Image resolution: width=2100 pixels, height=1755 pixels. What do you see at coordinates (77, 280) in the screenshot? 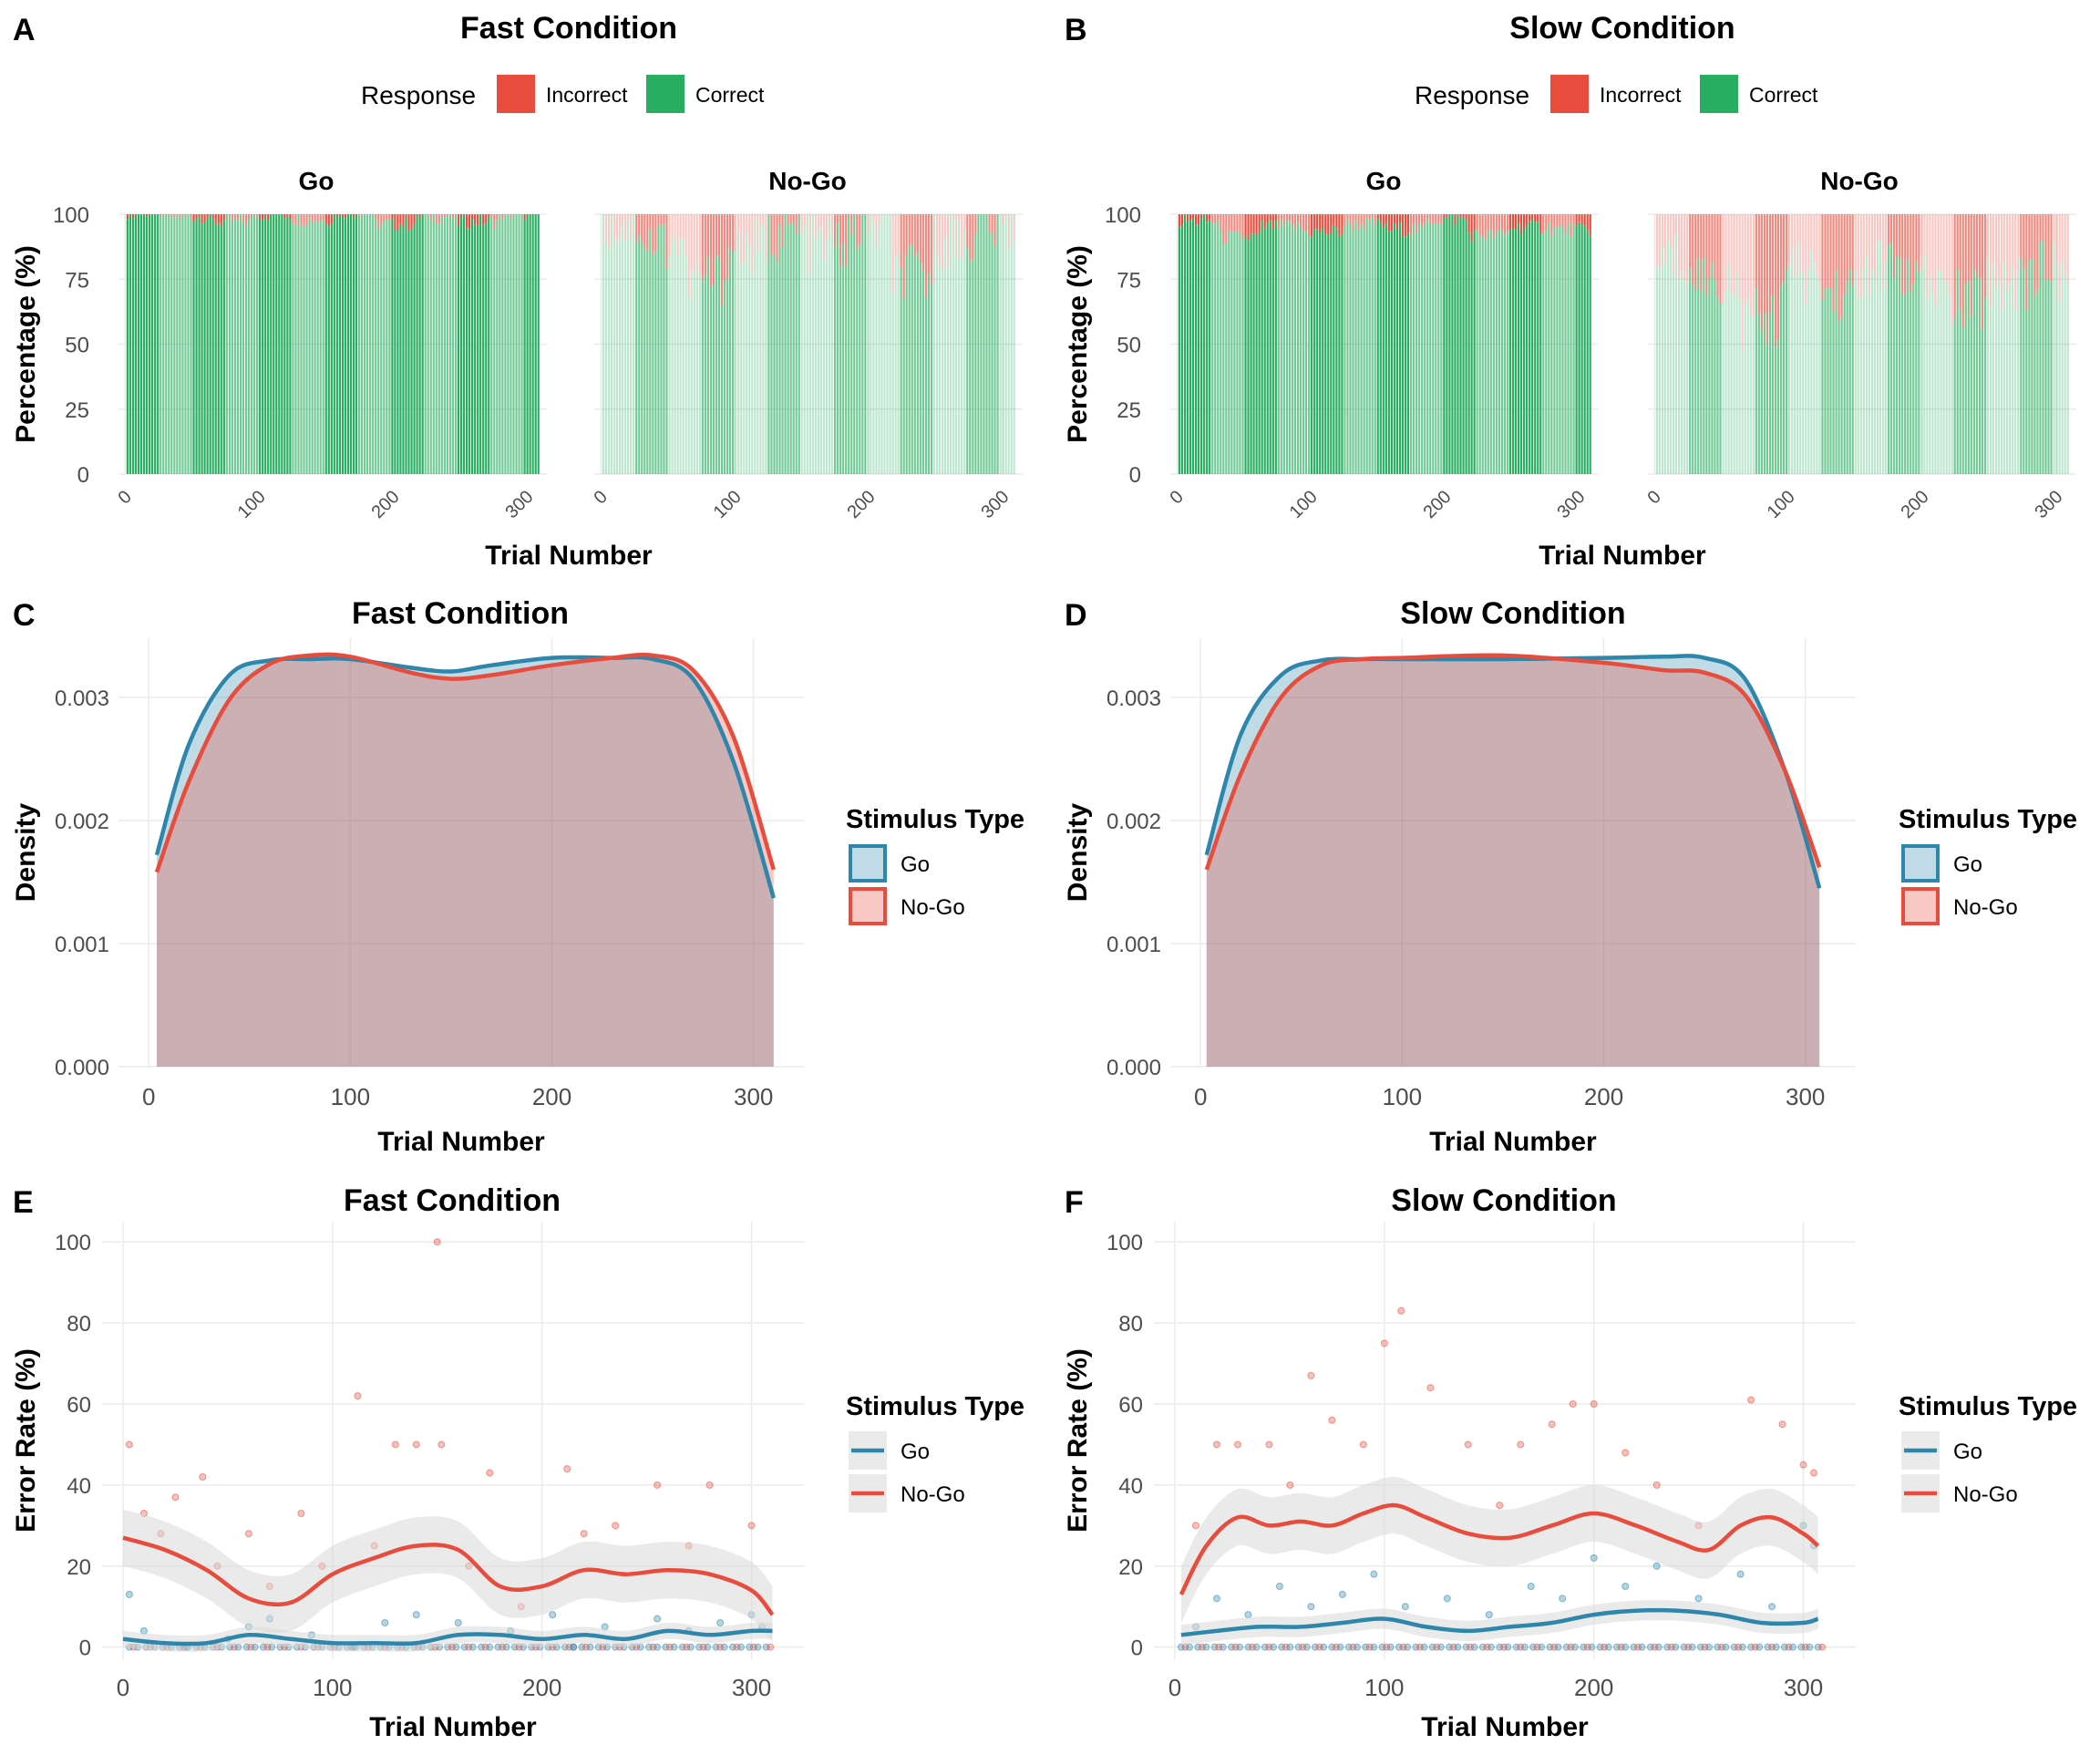
I see `y-tick-label: 75` at bounding box center [77, 280].